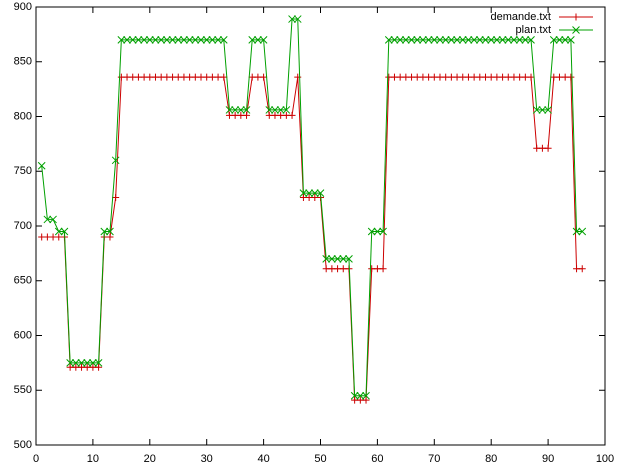 The width and height of the screenshot is (621, 469). What do you see at coordinates (207, 459) in the screenshot?
I see `x-tick-label: 30` at bounding box center [207, 459].